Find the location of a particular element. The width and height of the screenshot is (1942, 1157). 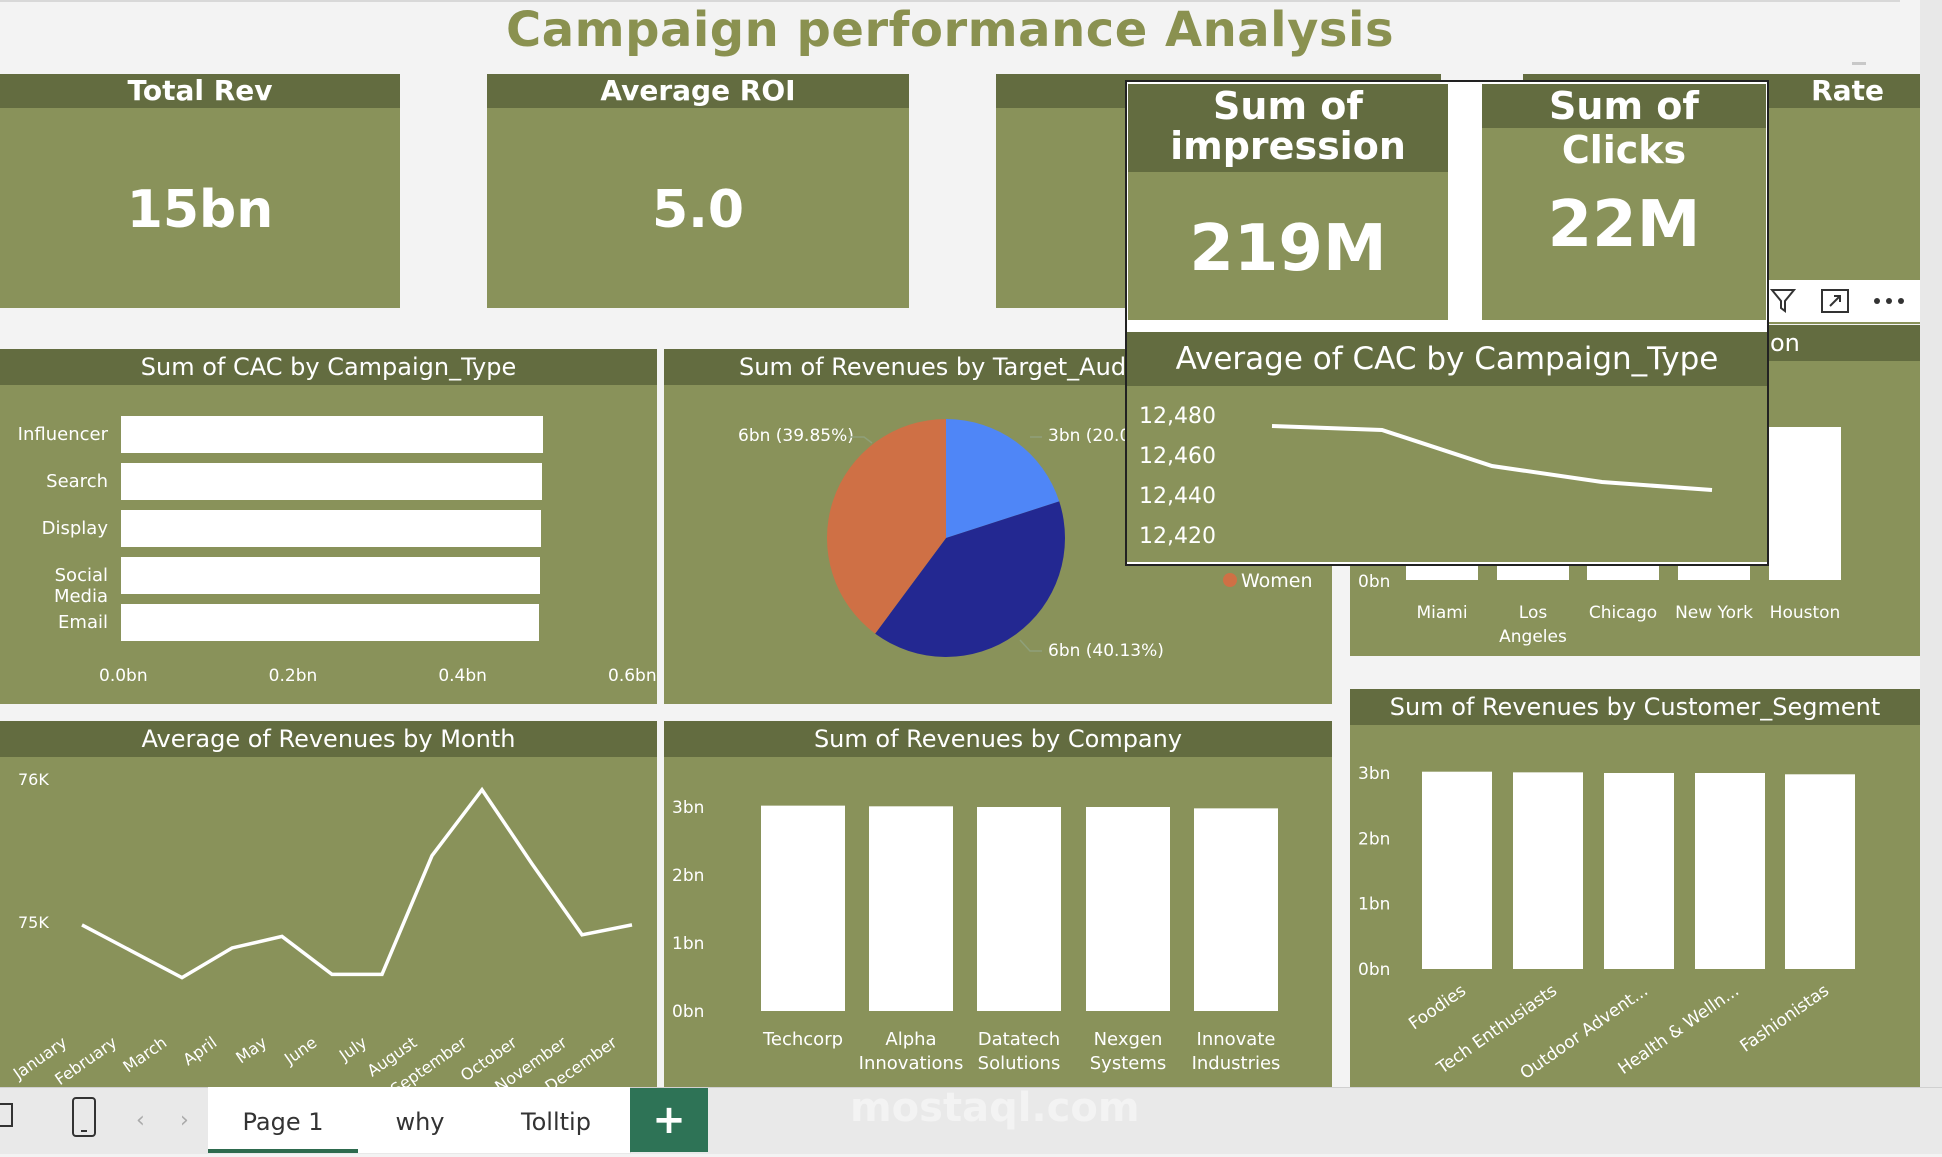

kpi-total-rev: Total Rev 15bn is located at coordinates (200, 191).